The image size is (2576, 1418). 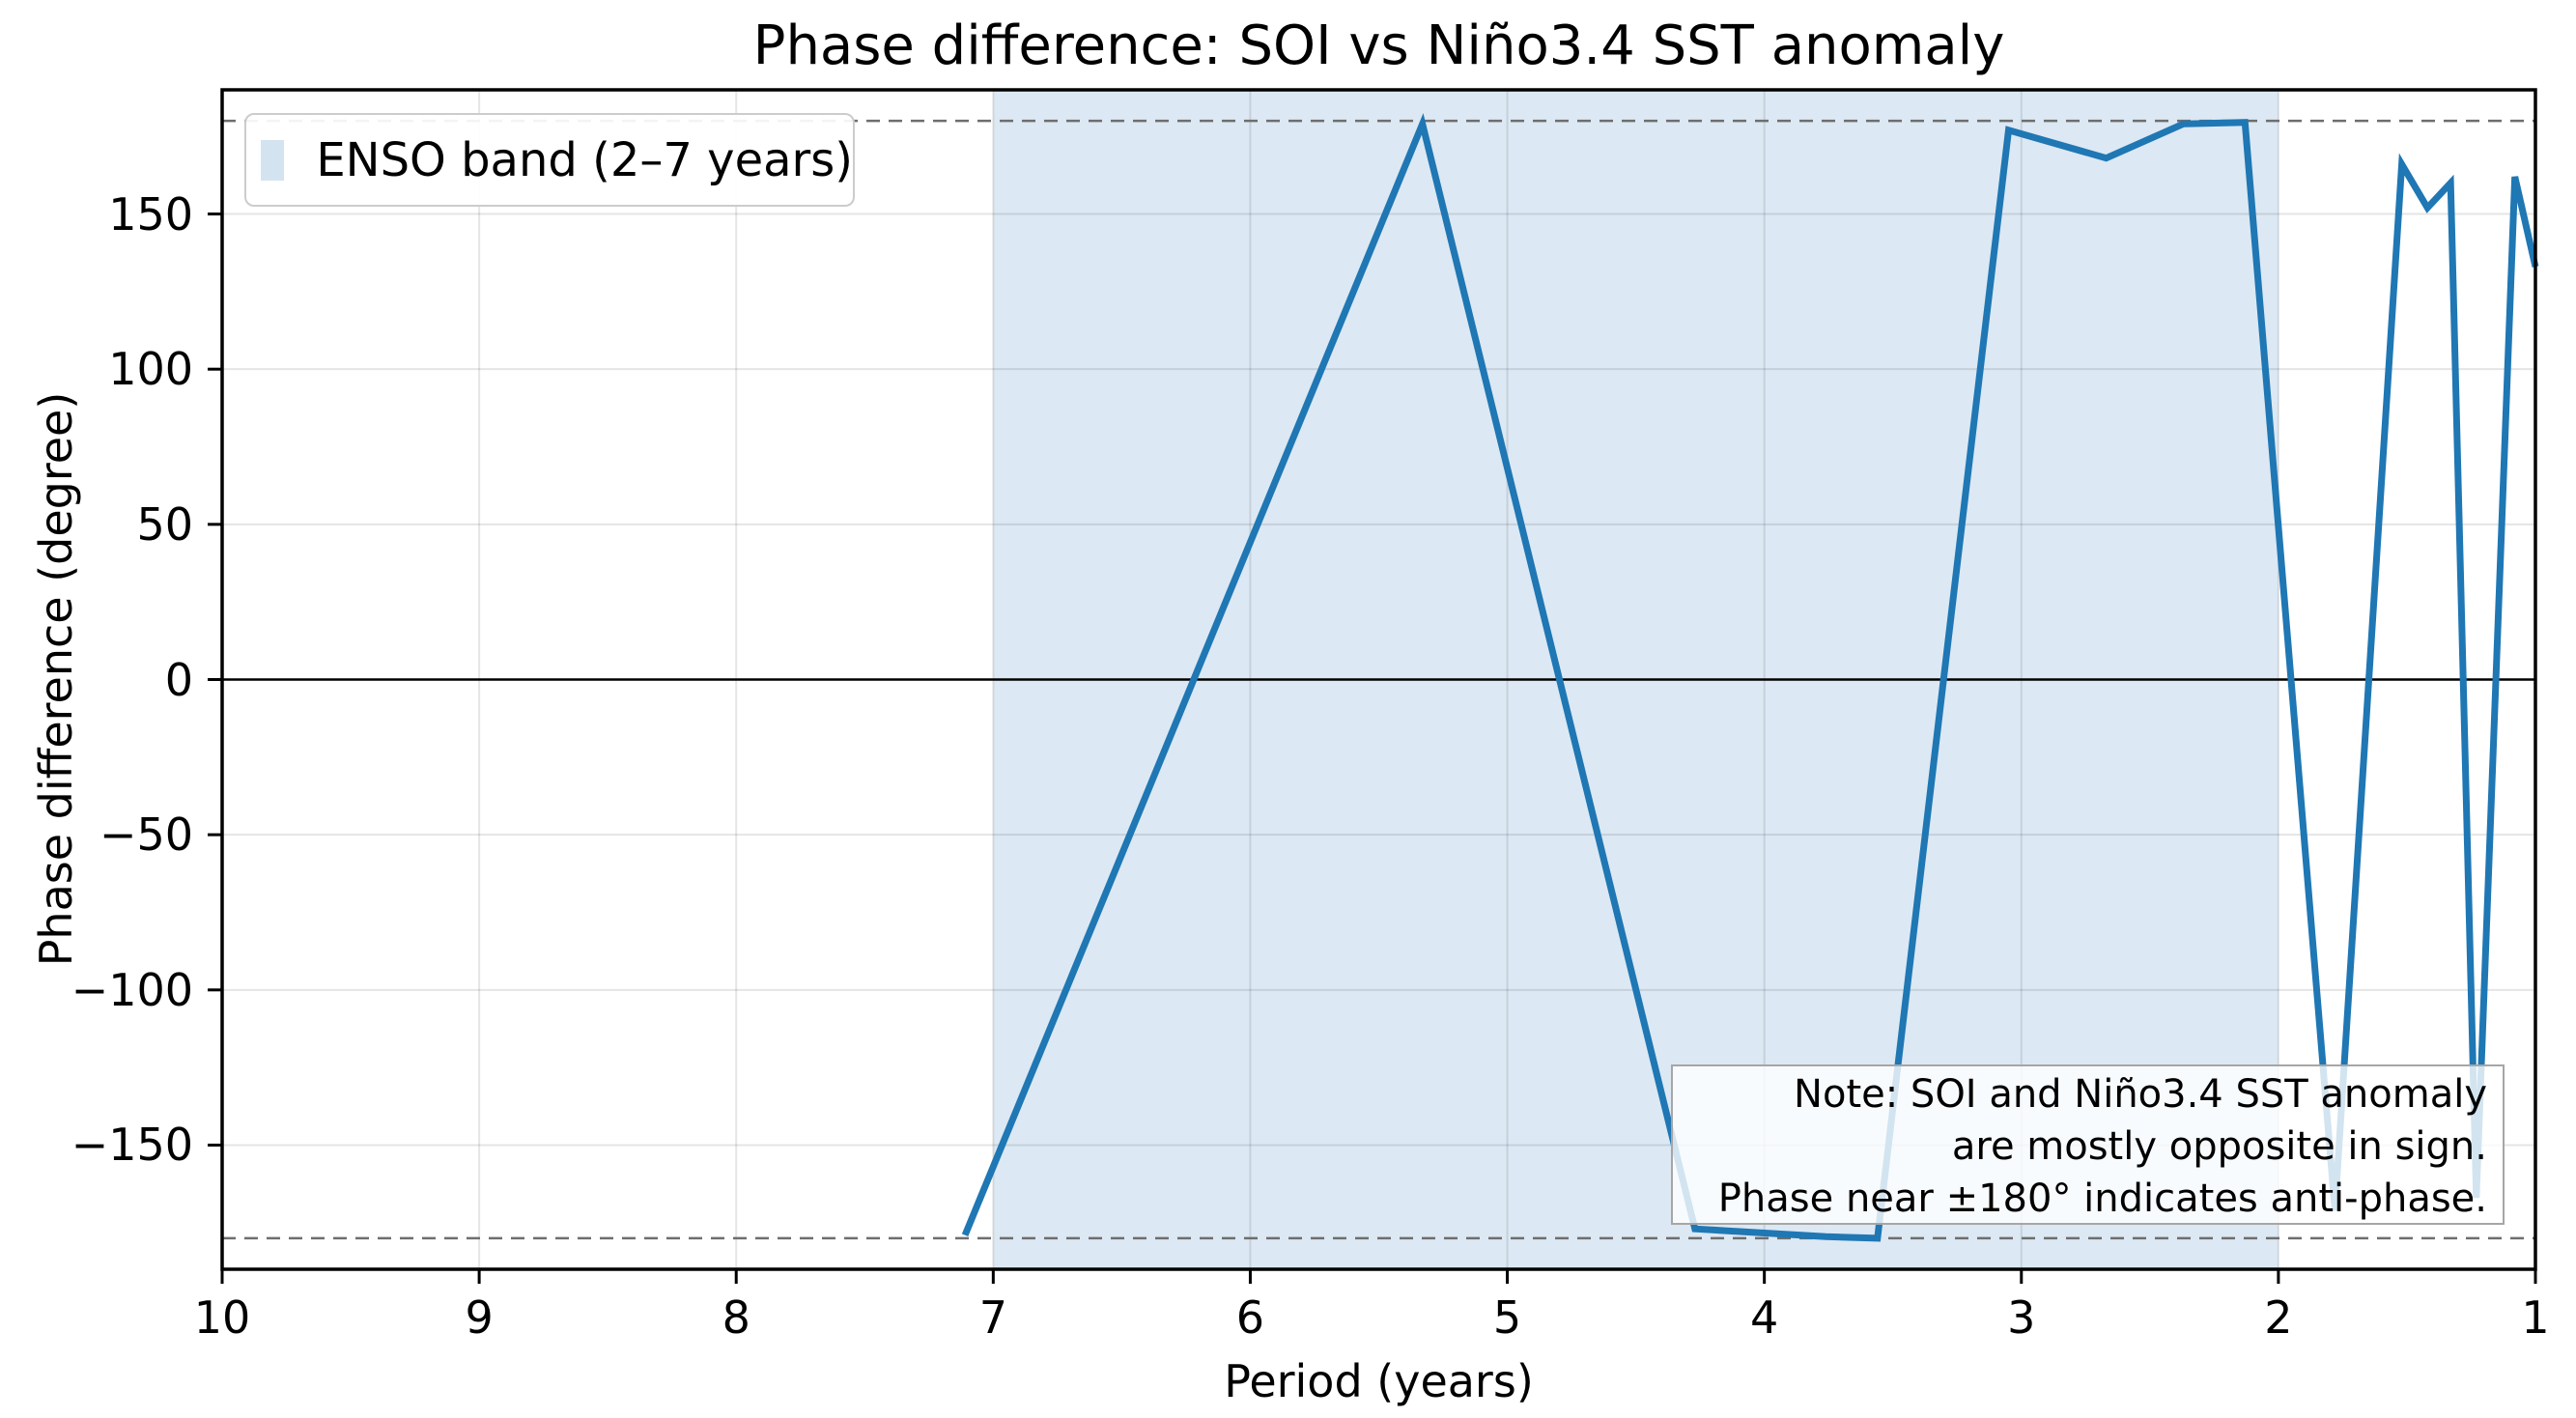 I want to click on x-axis-label: Period (years), so click(x=1379, y=1381).